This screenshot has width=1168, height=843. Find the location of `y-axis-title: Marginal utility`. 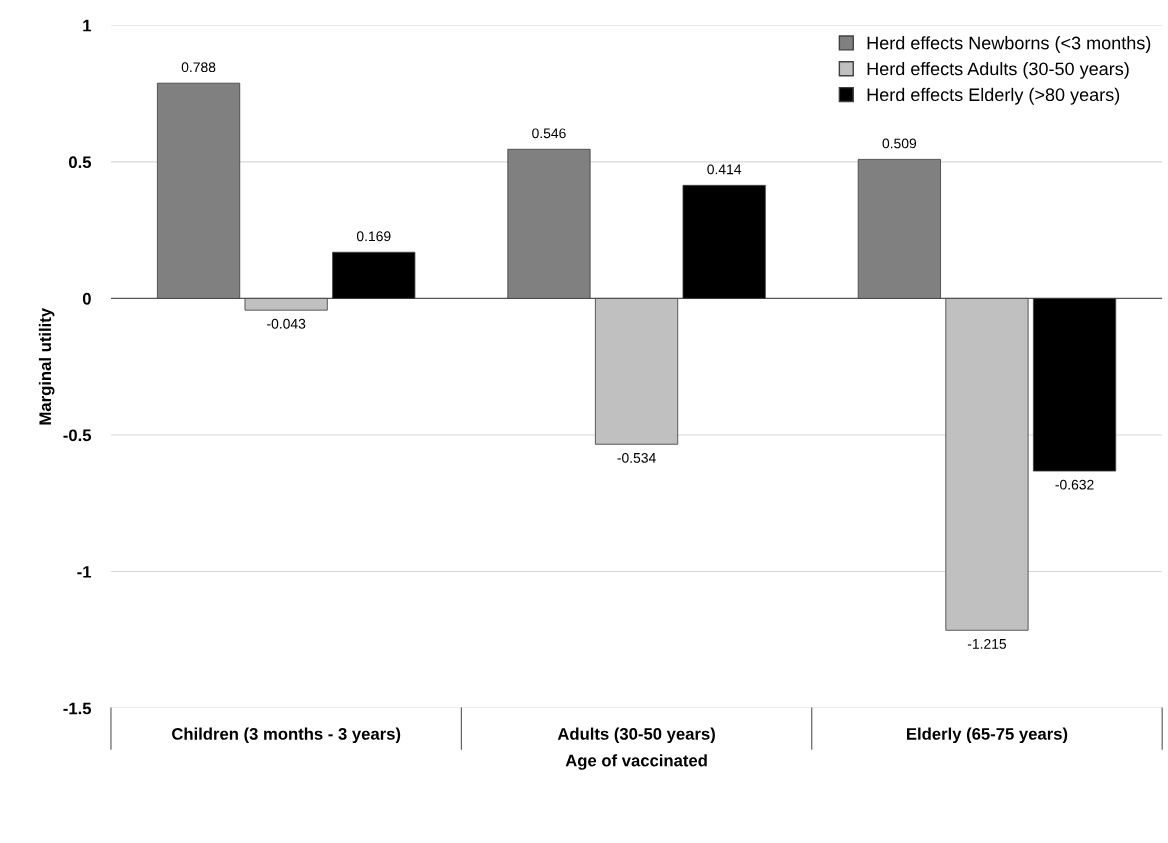

y-axis-title: Marginal utility is located at coordinates (46, 366).